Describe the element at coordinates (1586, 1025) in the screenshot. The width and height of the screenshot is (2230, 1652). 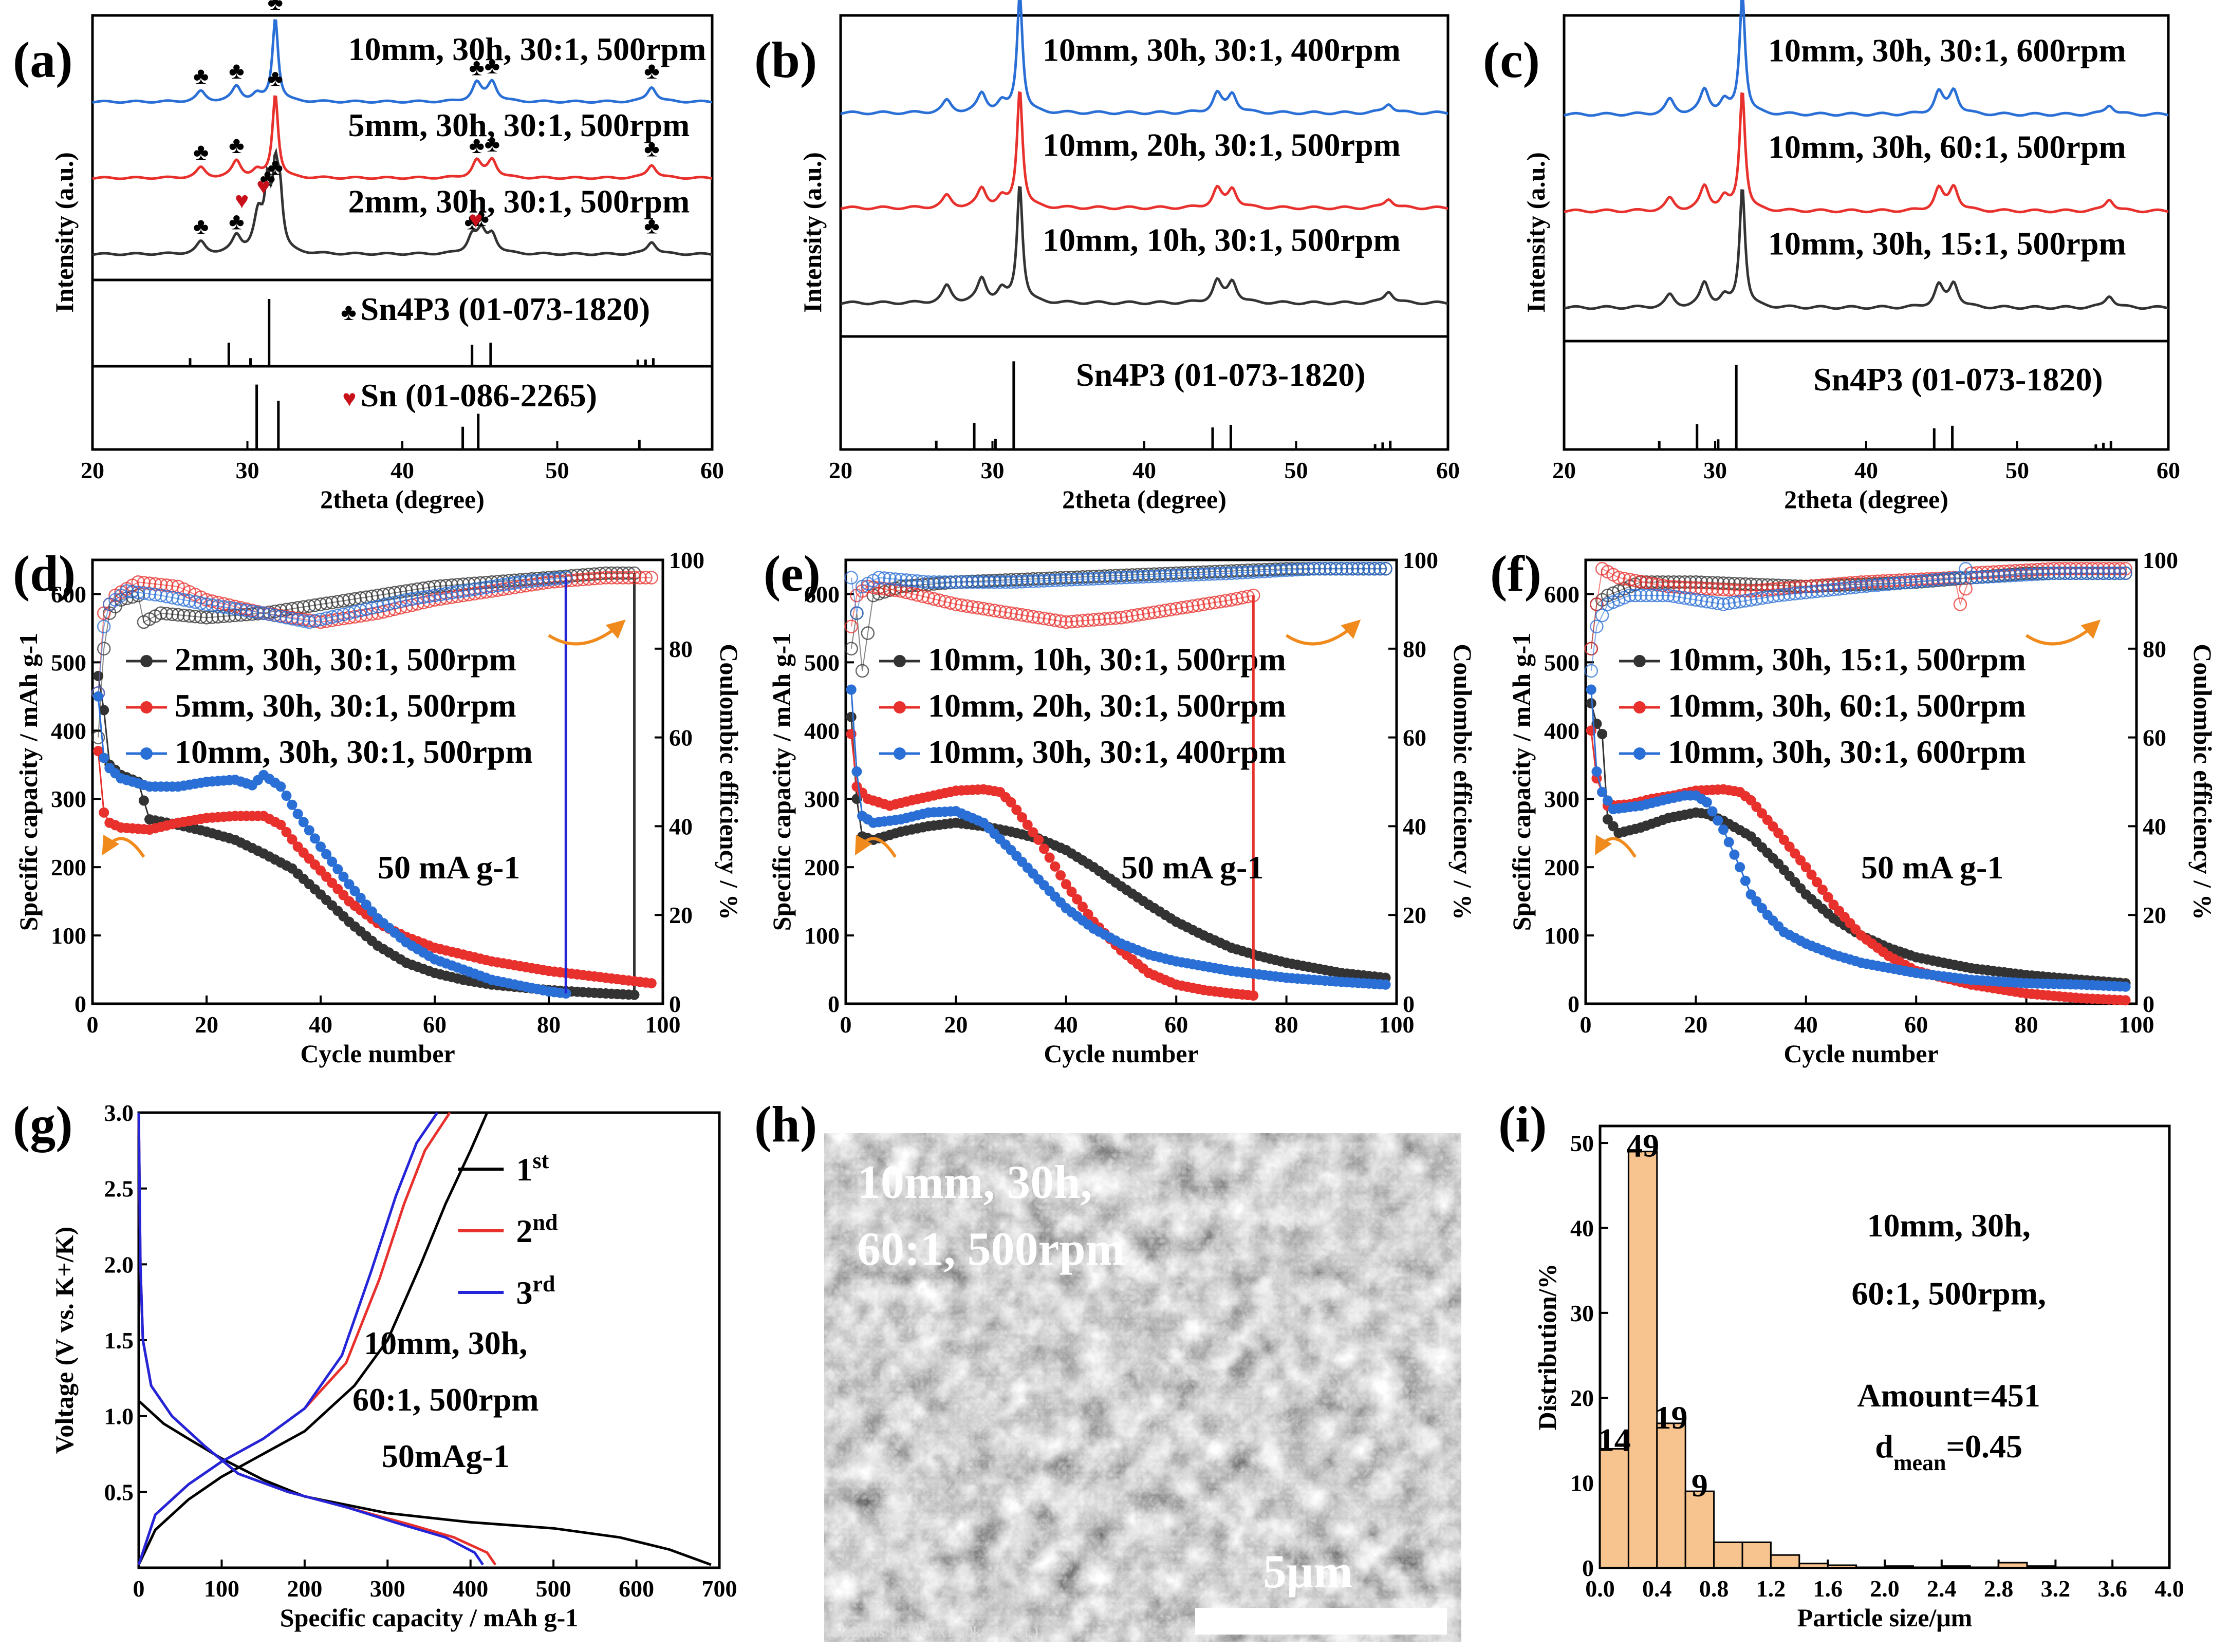
I see `x-tick-label: 0` at that location.